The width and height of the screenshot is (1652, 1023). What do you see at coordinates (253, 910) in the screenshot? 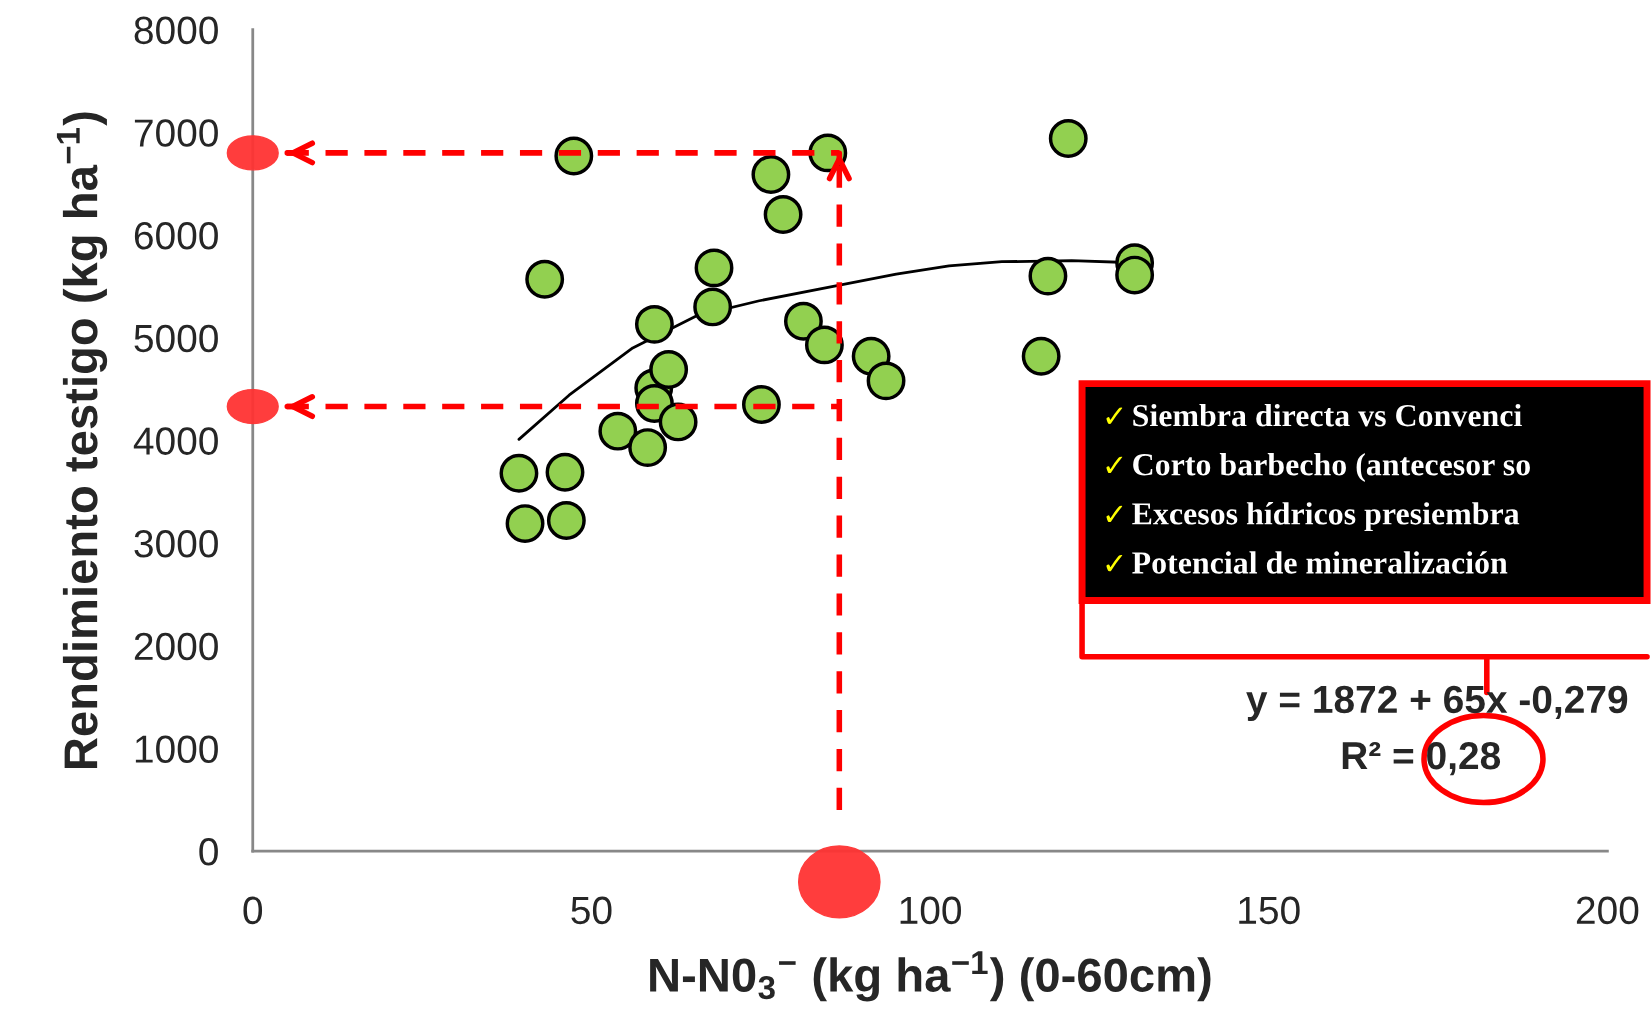
I see `x-tick-label: 0` at bounding box center [253, 910].